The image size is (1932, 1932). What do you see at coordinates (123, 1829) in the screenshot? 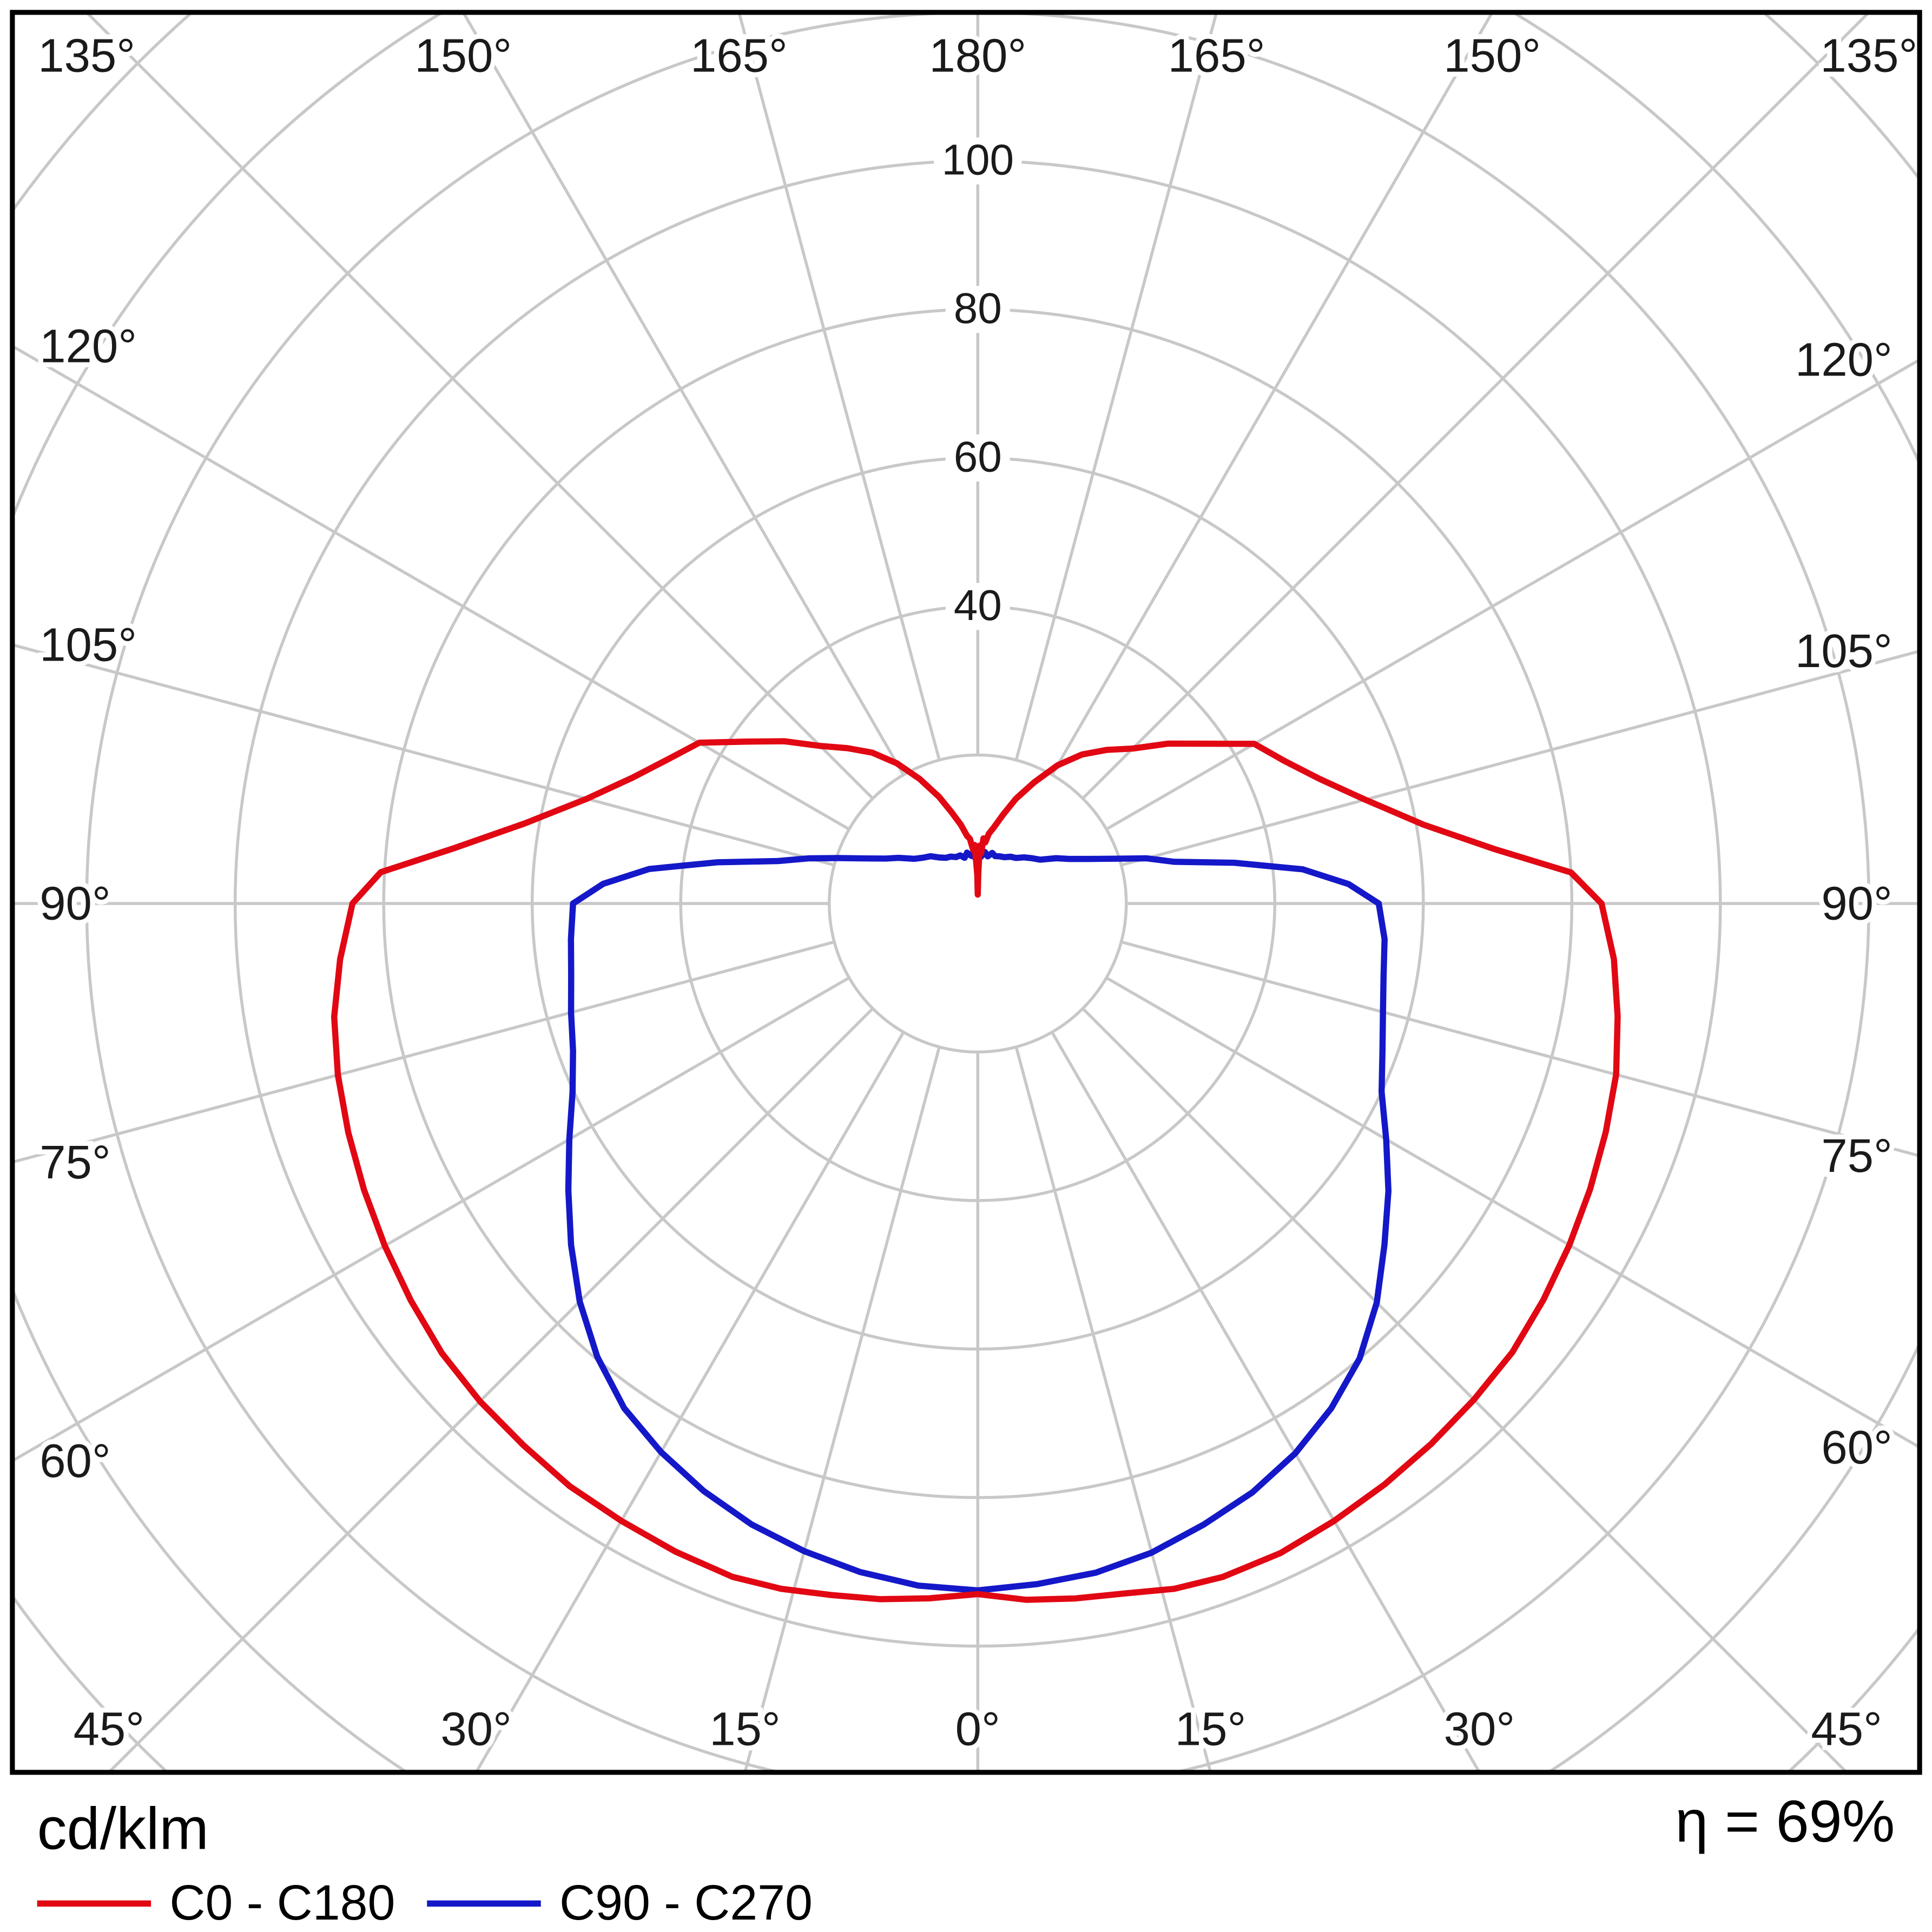
I see `unit-label: cd/klm` at bounding box center [123, 1829].